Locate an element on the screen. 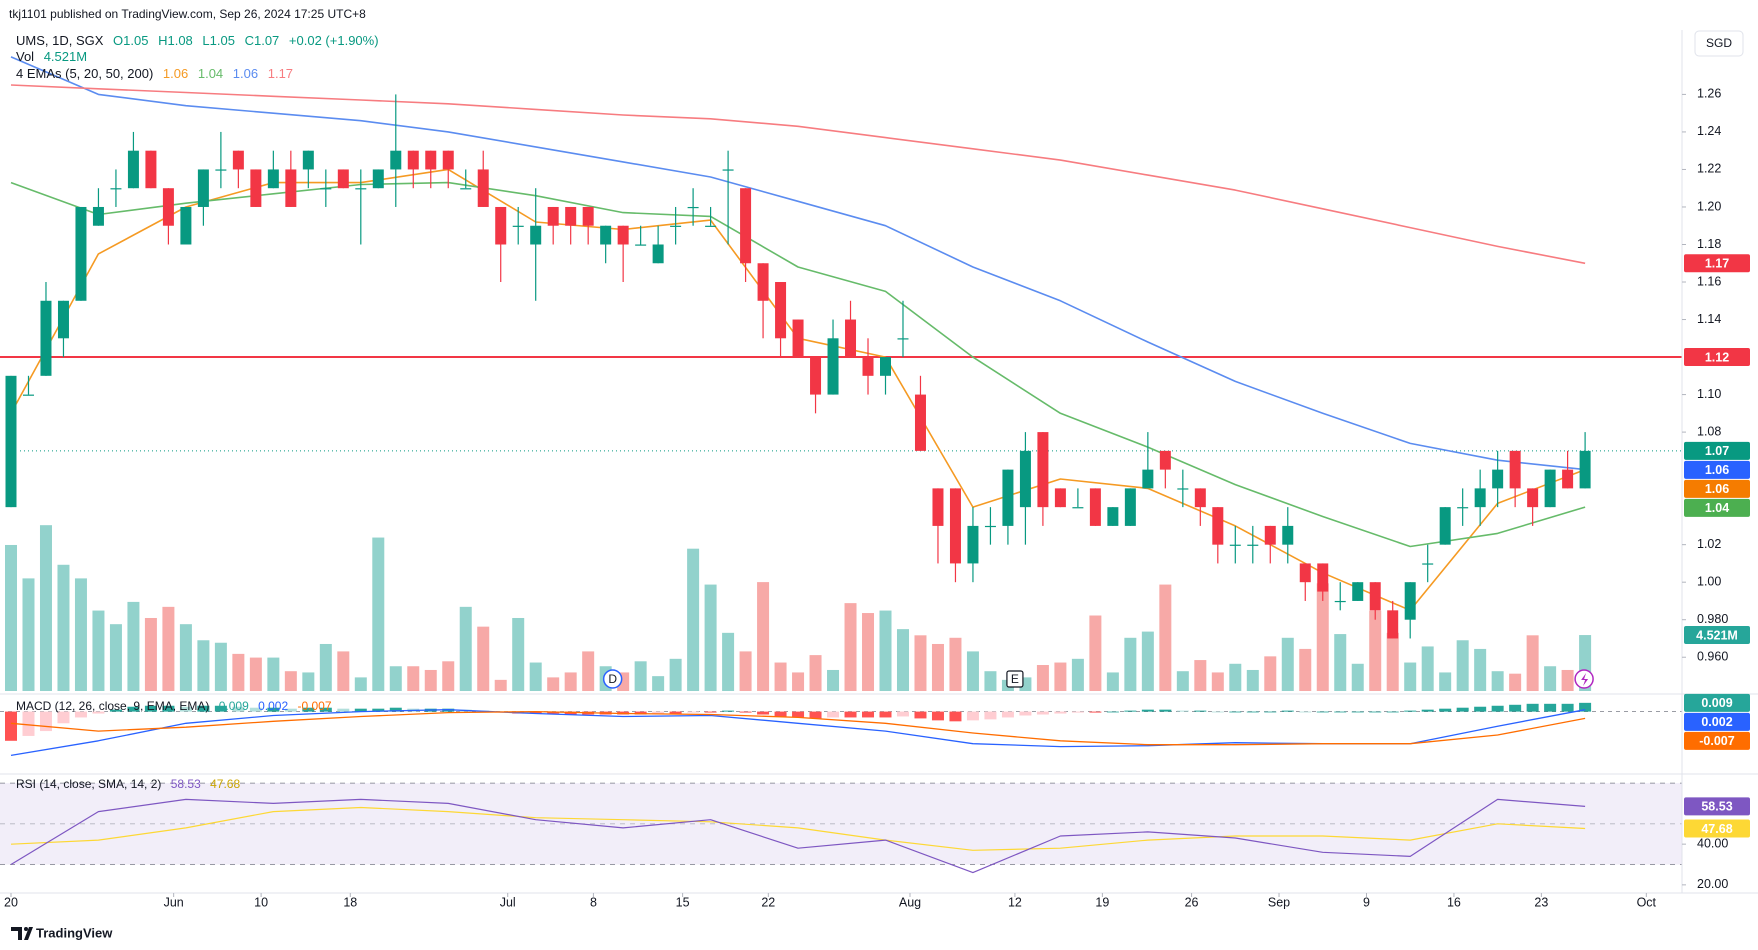  x-tick-label: 18 is located at coordinates (350, 902).